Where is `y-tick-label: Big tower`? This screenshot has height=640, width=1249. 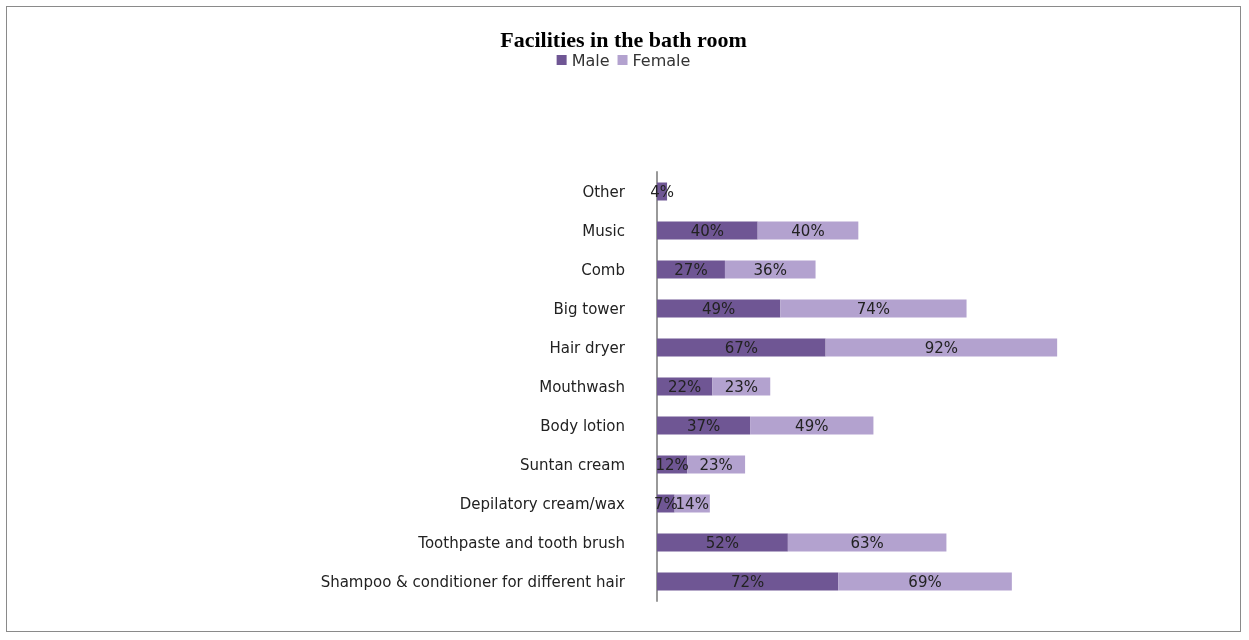 y-tick-label: Big tower is located at coordinates (589, 308).